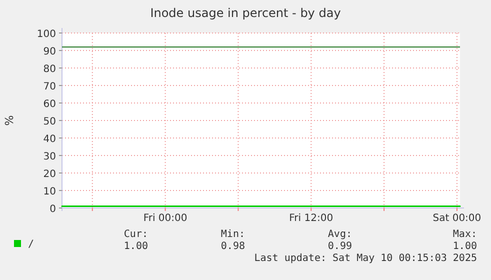 The image size is (491, 280). What do you see at coordinates (49, 69) in the screenshot?
I see `y-tick-label: 80` at bounding box center [49, 69].